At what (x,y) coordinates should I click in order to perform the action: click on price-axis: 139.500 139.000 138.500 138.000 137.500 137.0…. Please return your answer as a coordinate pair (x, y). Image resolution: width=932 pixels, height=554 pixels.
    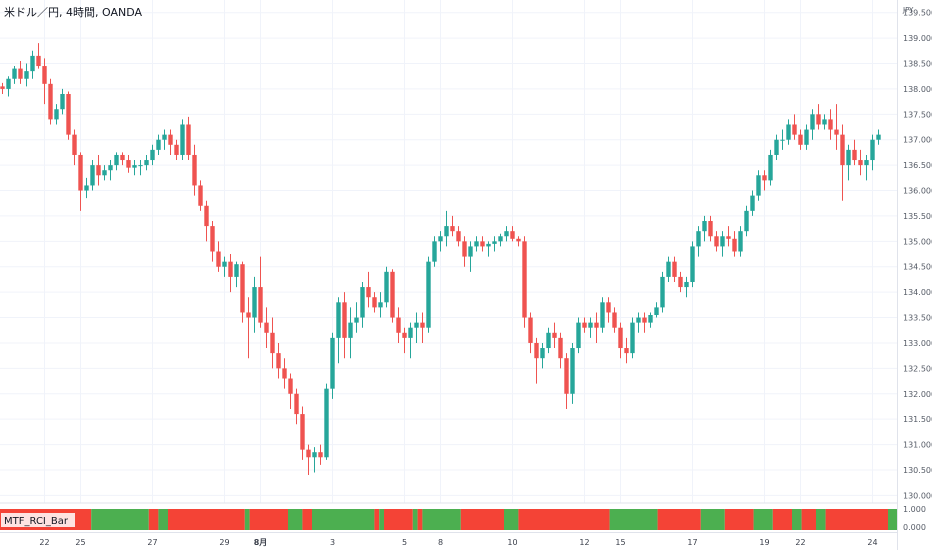
    Looking at the image, I should click on (917, 255).